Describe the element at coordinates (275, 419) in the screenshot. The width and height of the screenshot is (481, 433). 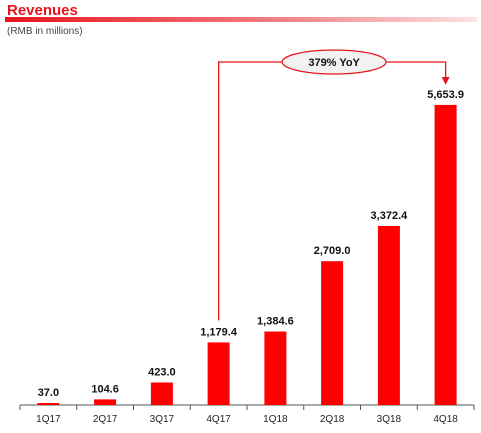
I see `category-label-1q18: 1Q18` at that location.